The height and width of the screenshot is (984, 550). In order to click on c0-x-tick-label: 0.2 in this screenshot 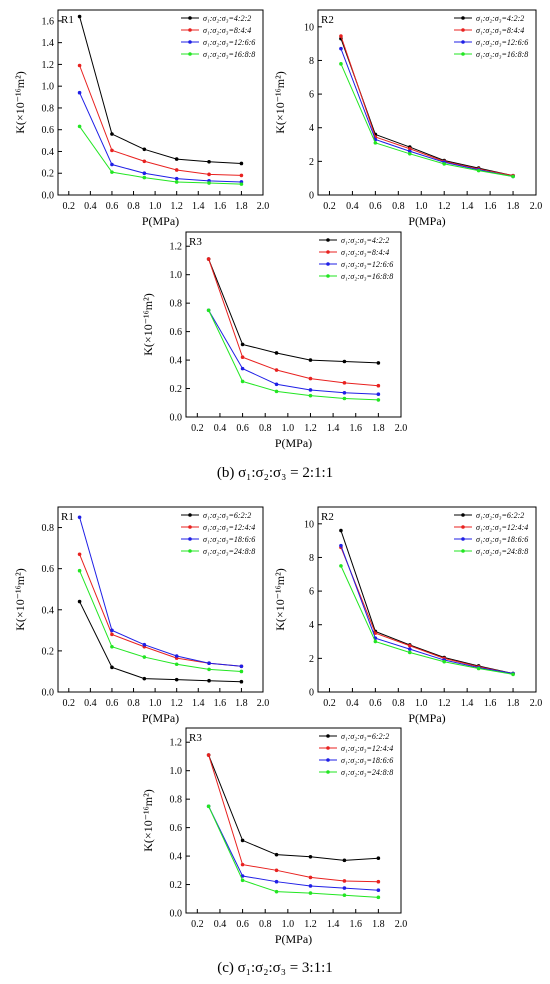, I will do `click(69, 206)`.